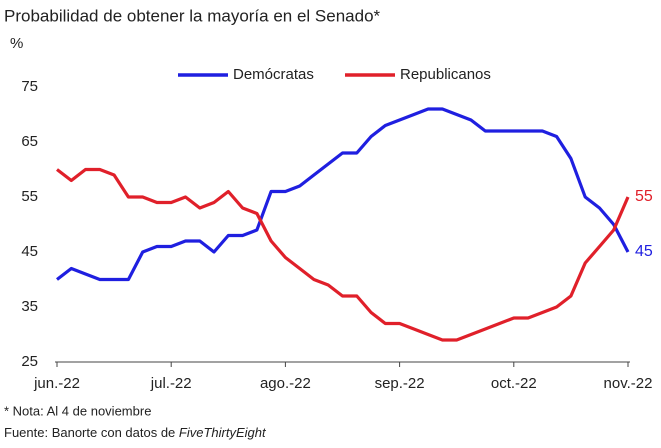 This screenshot has height=448, width=661. Describe the element at coordinates (77, 410) in the screenshot. I see `note: * Nota: Al 4 de noviembre` at that location.